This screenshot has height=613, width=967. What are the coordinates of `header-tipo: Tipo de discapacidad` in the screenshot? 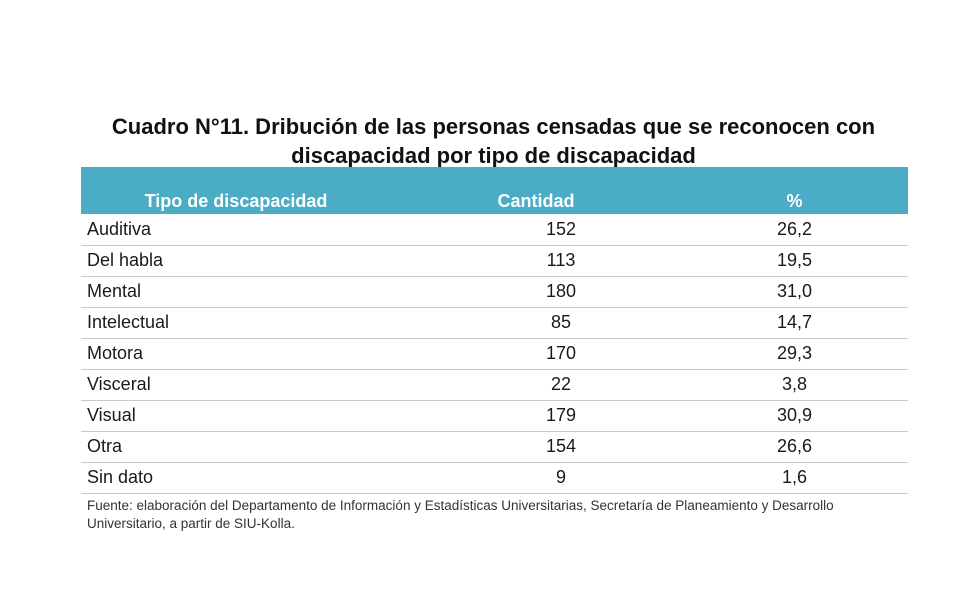 It's located at (236, 190).